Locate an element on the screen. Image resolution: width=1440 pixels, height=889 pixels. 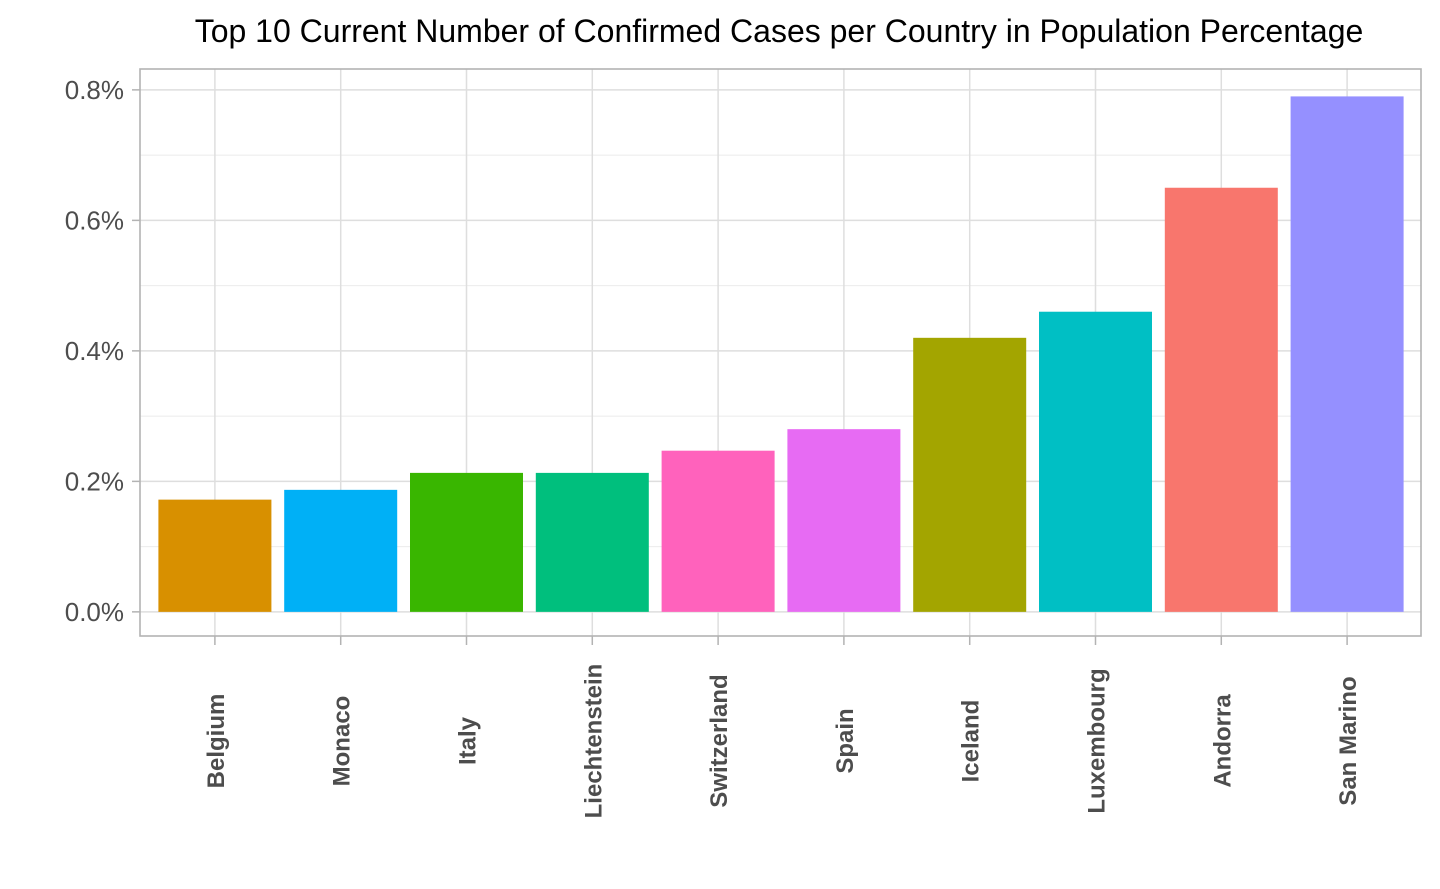
bar-spain is located at coordinates (844, 520).